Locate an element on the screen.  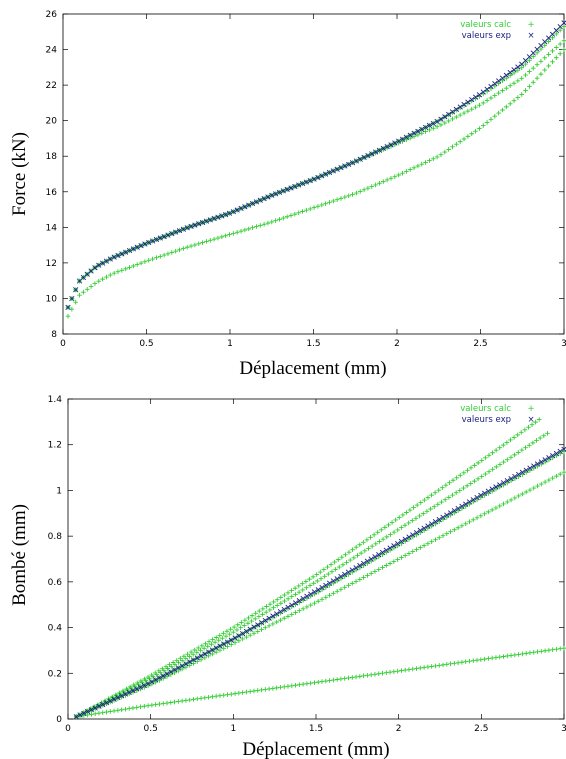
y-tick-label: 8 is located at coordinates (54, 335).